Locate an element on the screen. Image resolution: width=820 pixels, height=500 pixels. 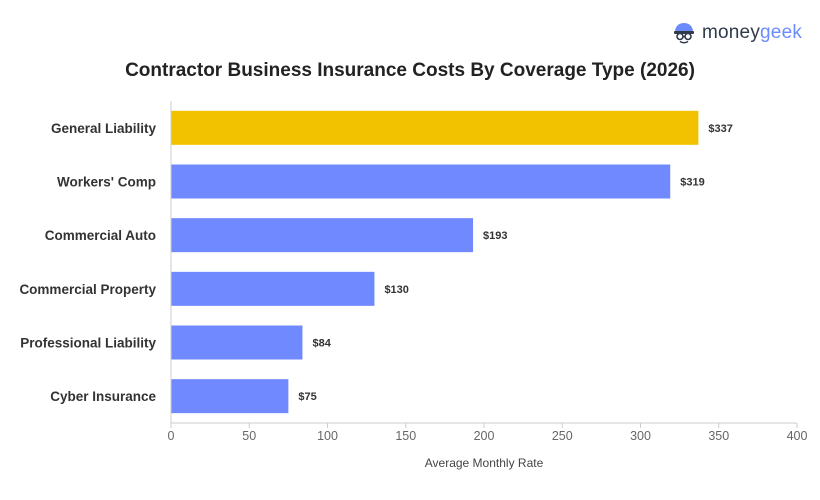
x-axis-ticks-group: 0 50 100 150 200 250 300 350 400 is located at coordinates (488, 433).